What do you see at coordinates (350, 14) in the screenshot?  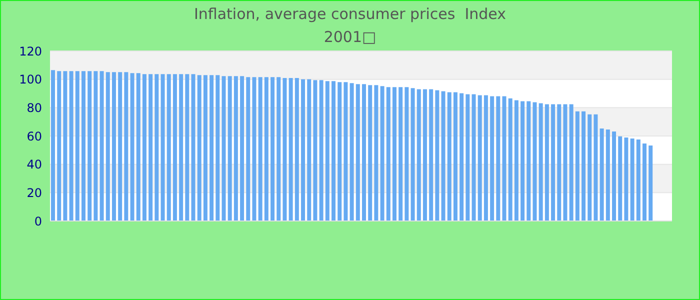 I see `chart-title: Inflation, average consumer prices Index` at bounding box center [350, 14].